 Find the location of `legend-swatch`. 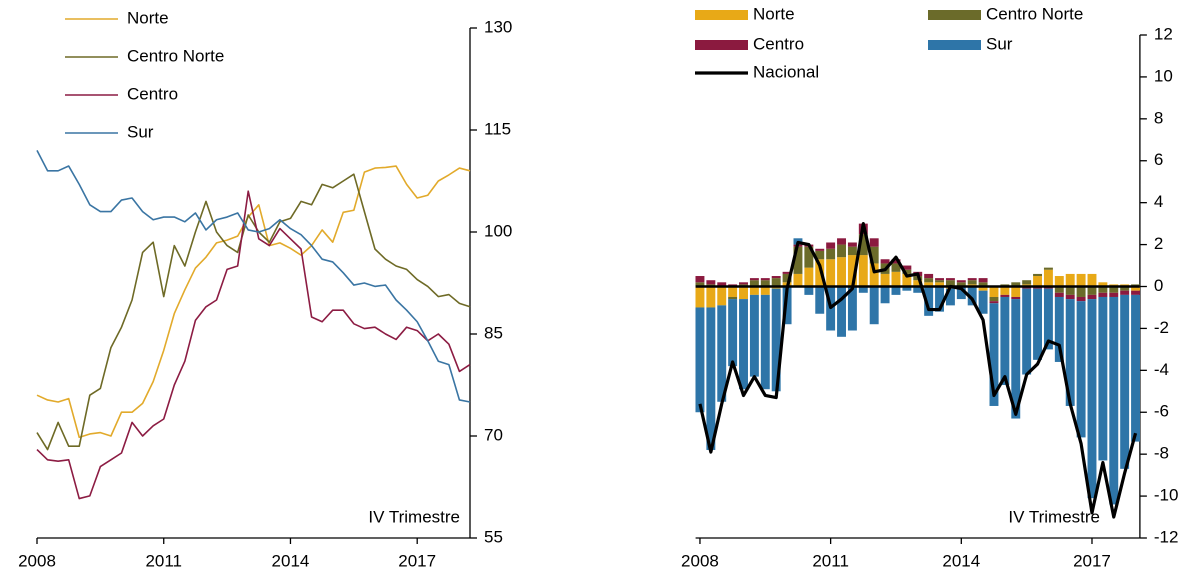

legend-swatch is located at coordinates (721, 15).